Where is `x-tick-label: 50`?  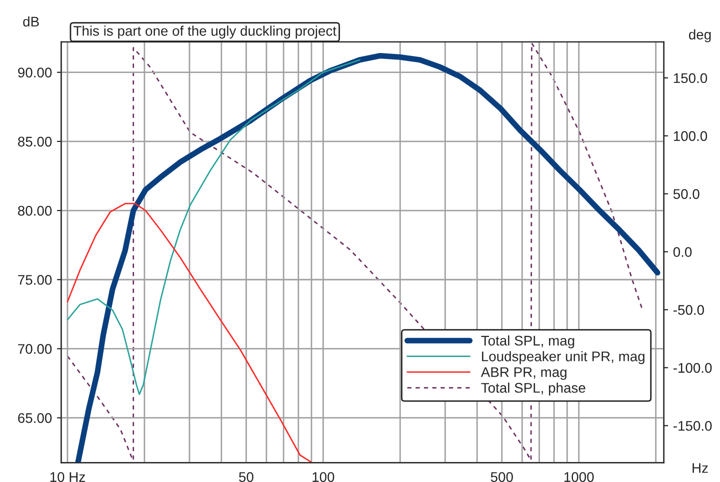
x-tick-label: 50 is located at coordinates (246, 477).